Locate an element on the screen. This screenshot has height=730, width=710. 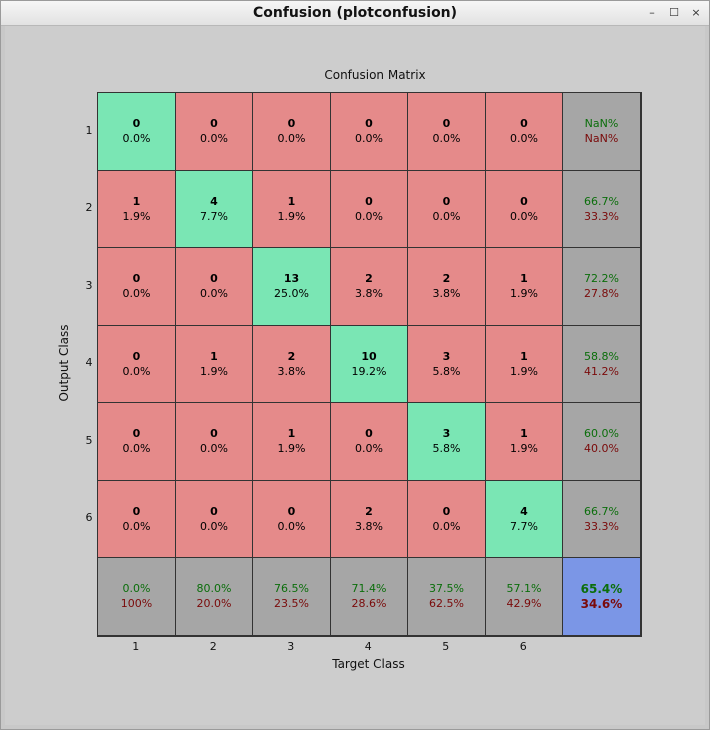
cell-count: 10 is located at coordinates (369, 356).